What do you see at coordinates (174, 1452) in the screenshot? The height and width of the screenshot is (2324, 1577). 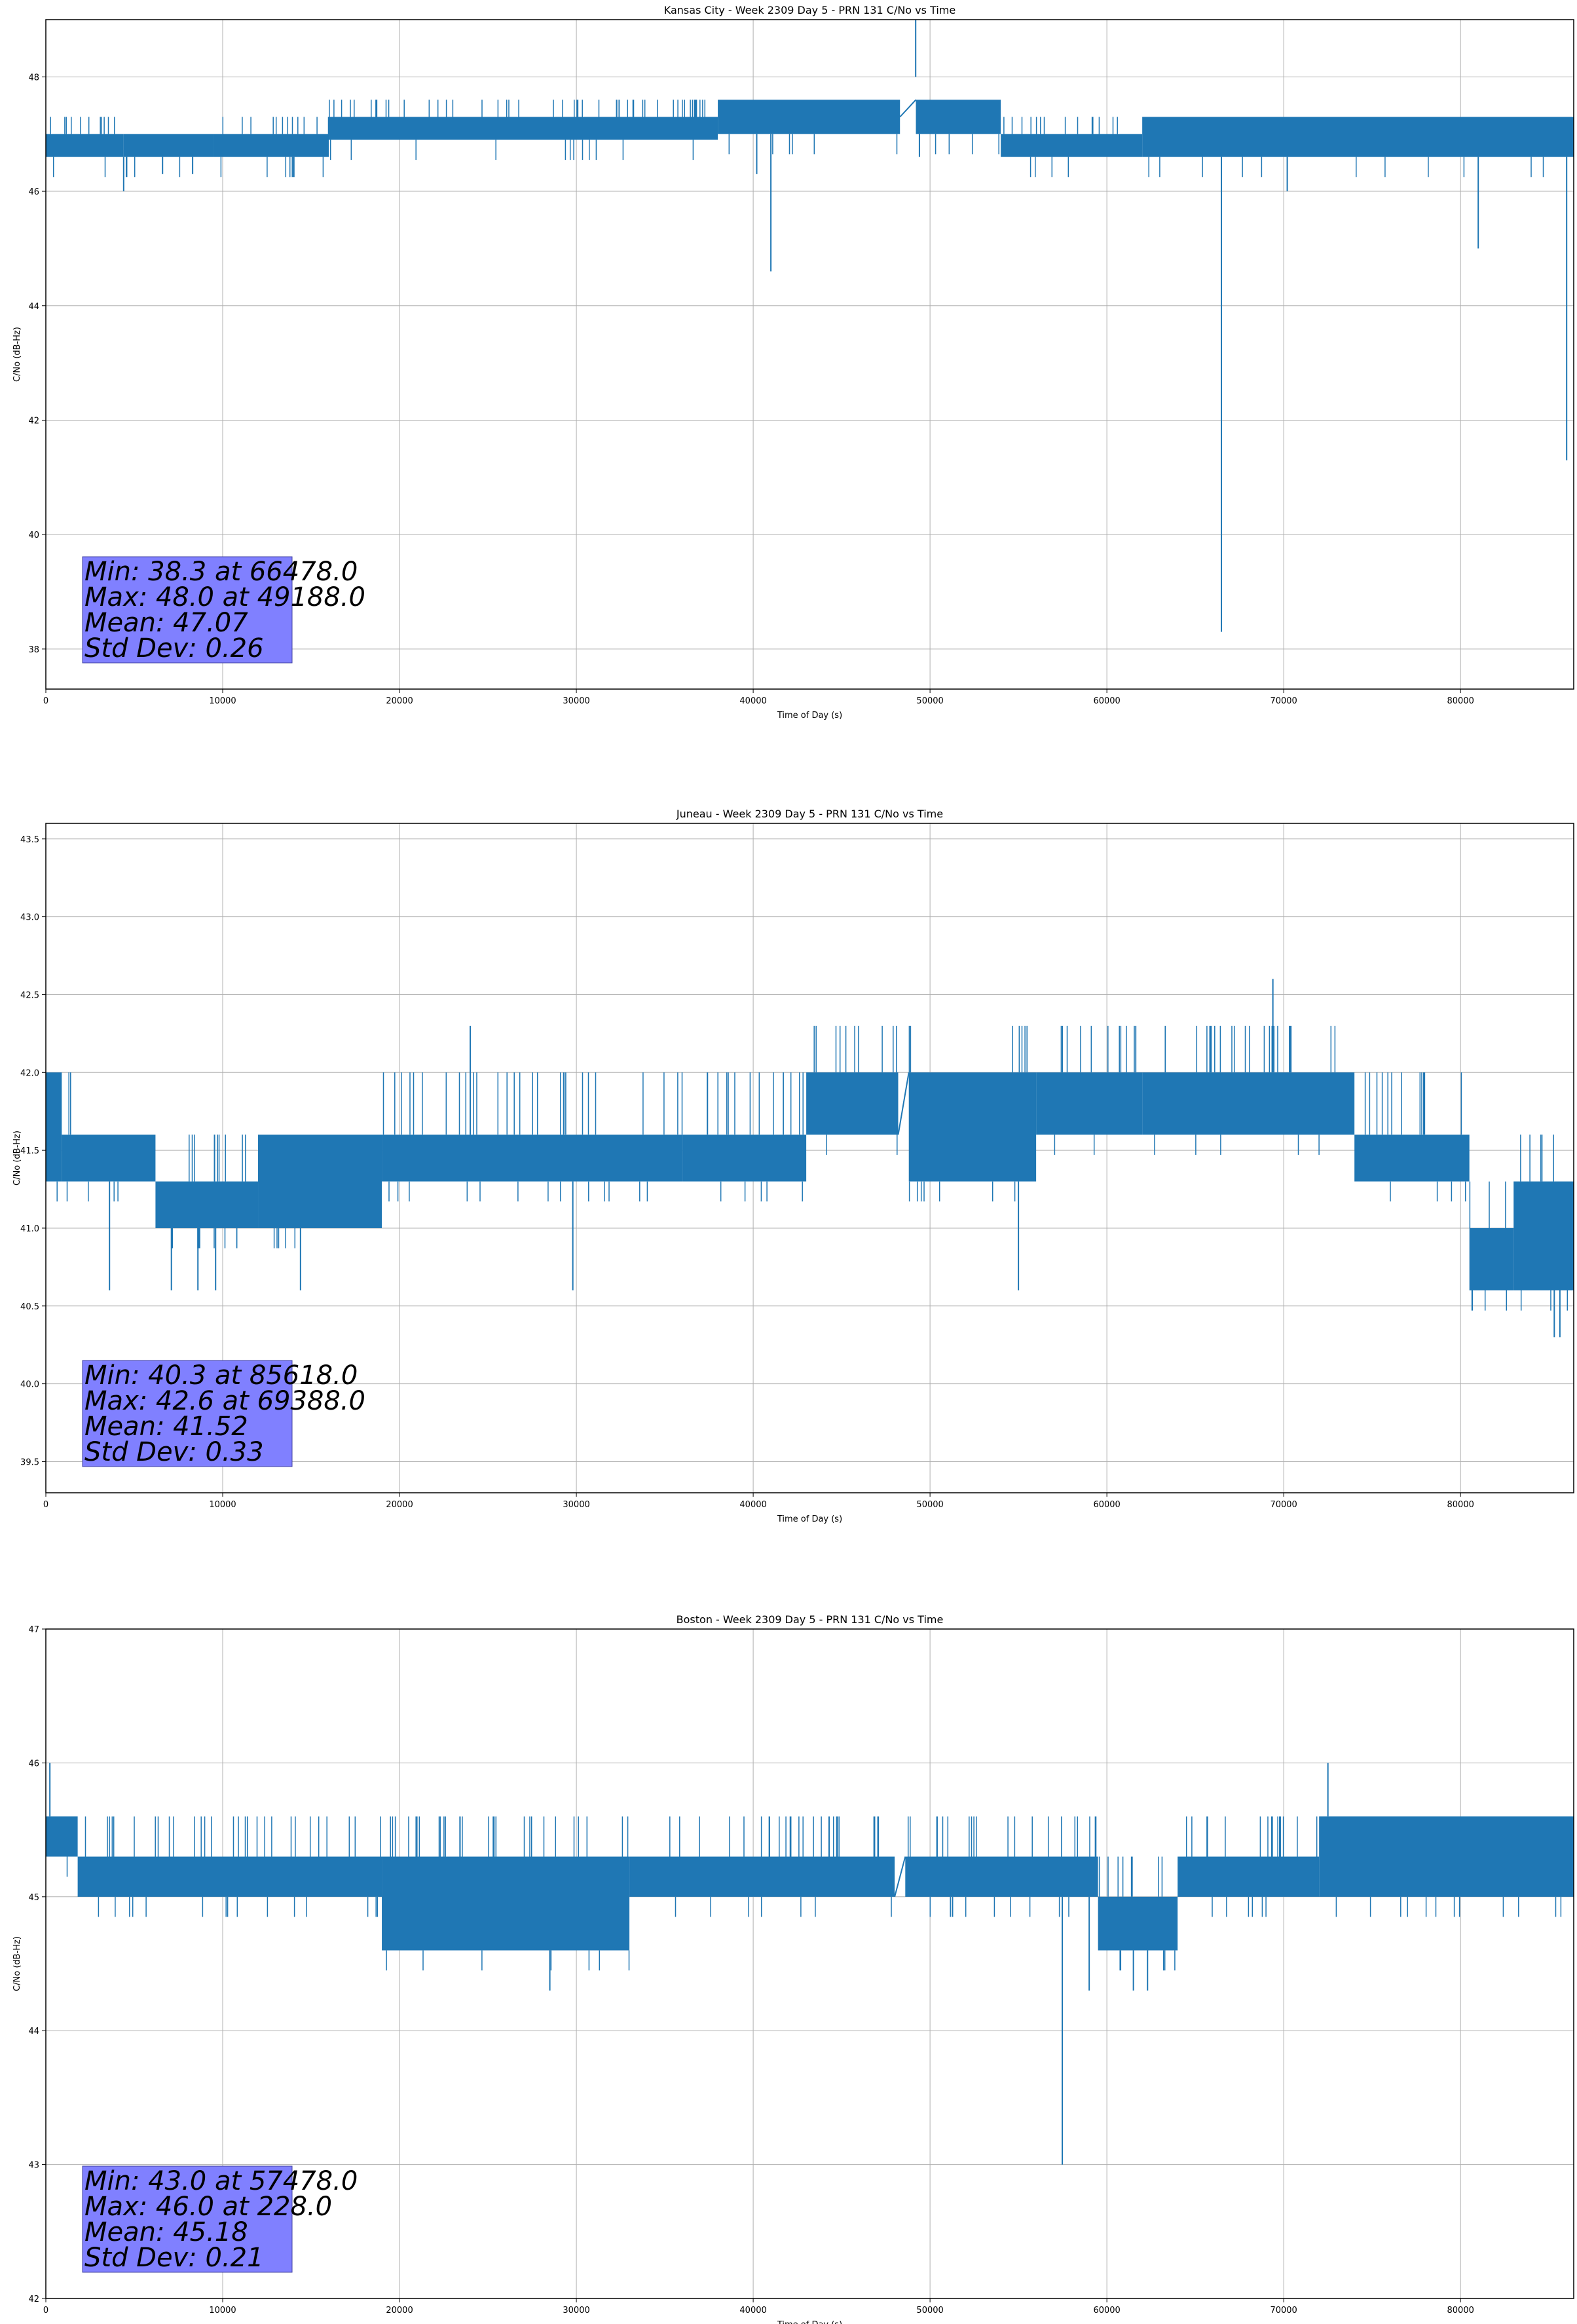 I see `stats-line: Std Dev: 0.33` at bounding box center [174, 1452].